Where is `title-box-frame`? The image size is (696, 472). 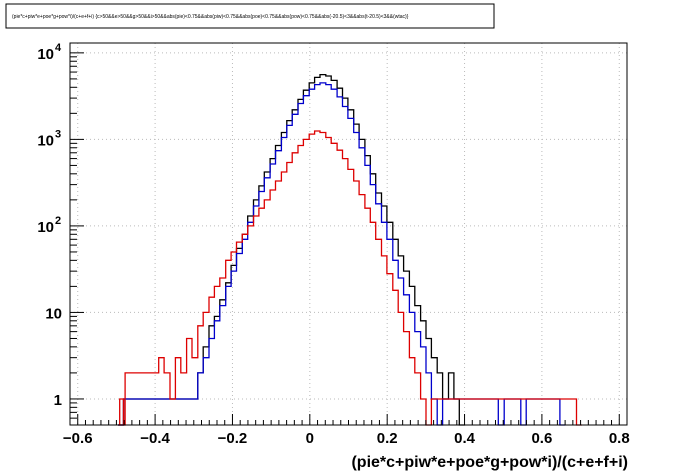 title-box-frame is located at coordinates (250, 16).